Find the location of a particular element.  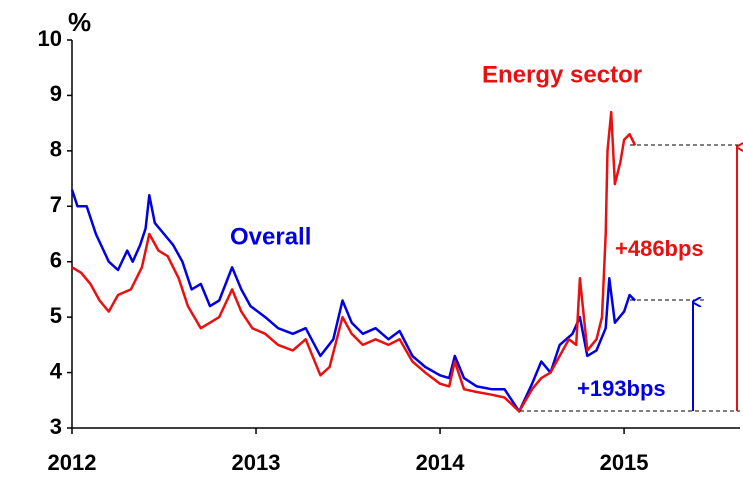

y-unit: % is located at coordinates (79, 22).